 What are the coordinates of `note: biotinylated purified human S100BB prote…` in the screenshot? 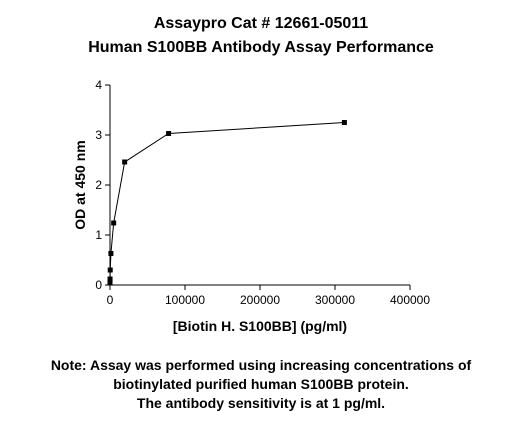 It's located at (261, 384).